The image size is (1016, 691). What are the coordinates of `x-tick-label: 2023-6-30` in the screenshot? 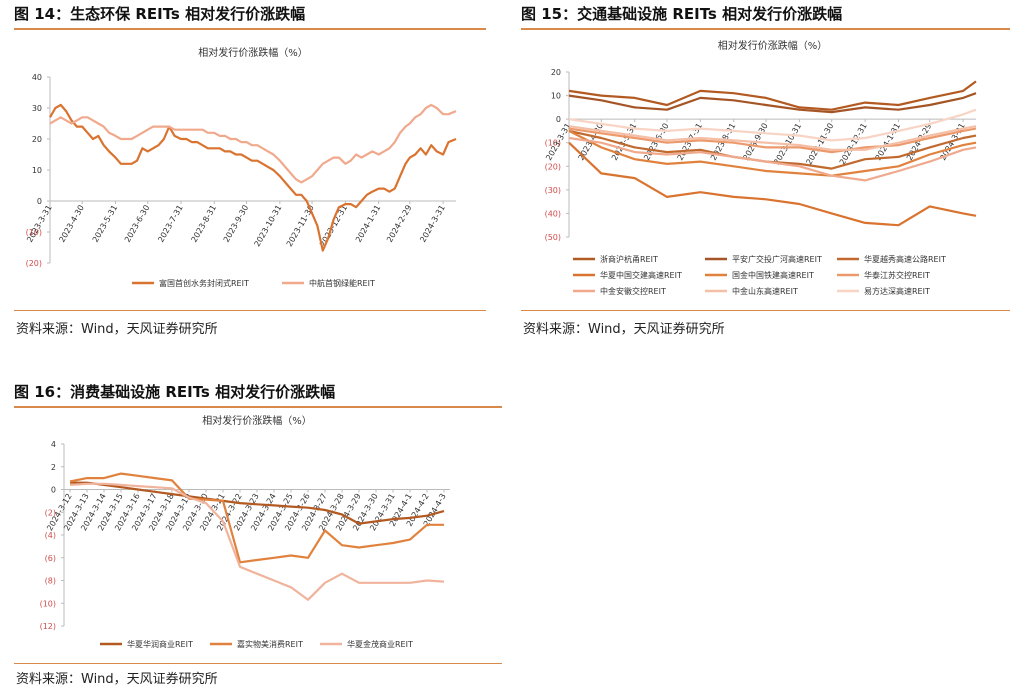 It's located at (137, 224).